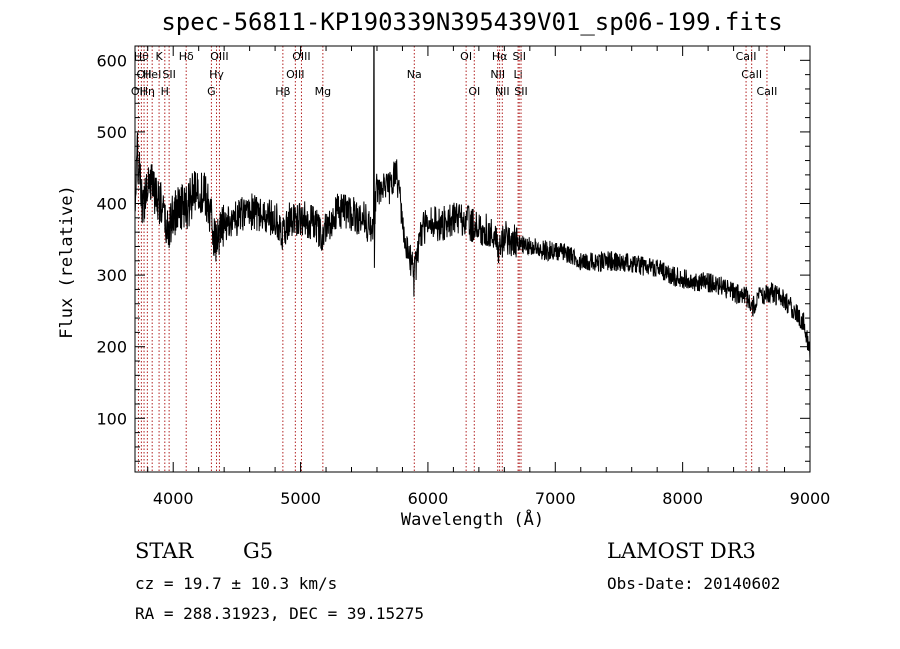 This screenshot has height=649, width=900. Describe the element at coordinates (216, 74) in the screenshot. I see `spectral-line-label: Hγ` at that location.